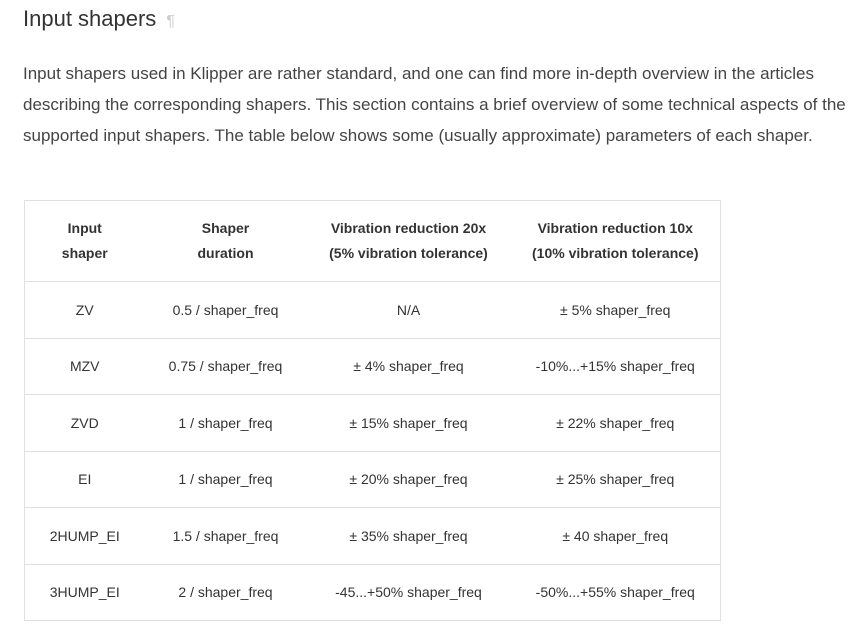 The height and width of the screenshot is (624, 867). What do you see at coordinates (225, 536) in the screenshot?
I see `table-cell: 1.5 / shaper_freq` at bounding box center [225, 536].